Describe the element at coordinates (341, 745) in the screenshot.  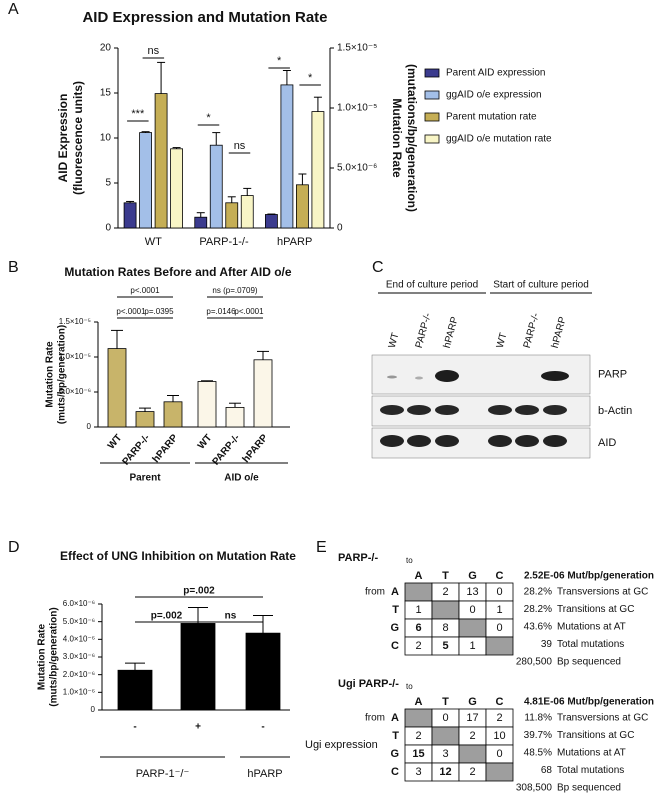
I see `x-axis-label: Ugi expression` at that location.